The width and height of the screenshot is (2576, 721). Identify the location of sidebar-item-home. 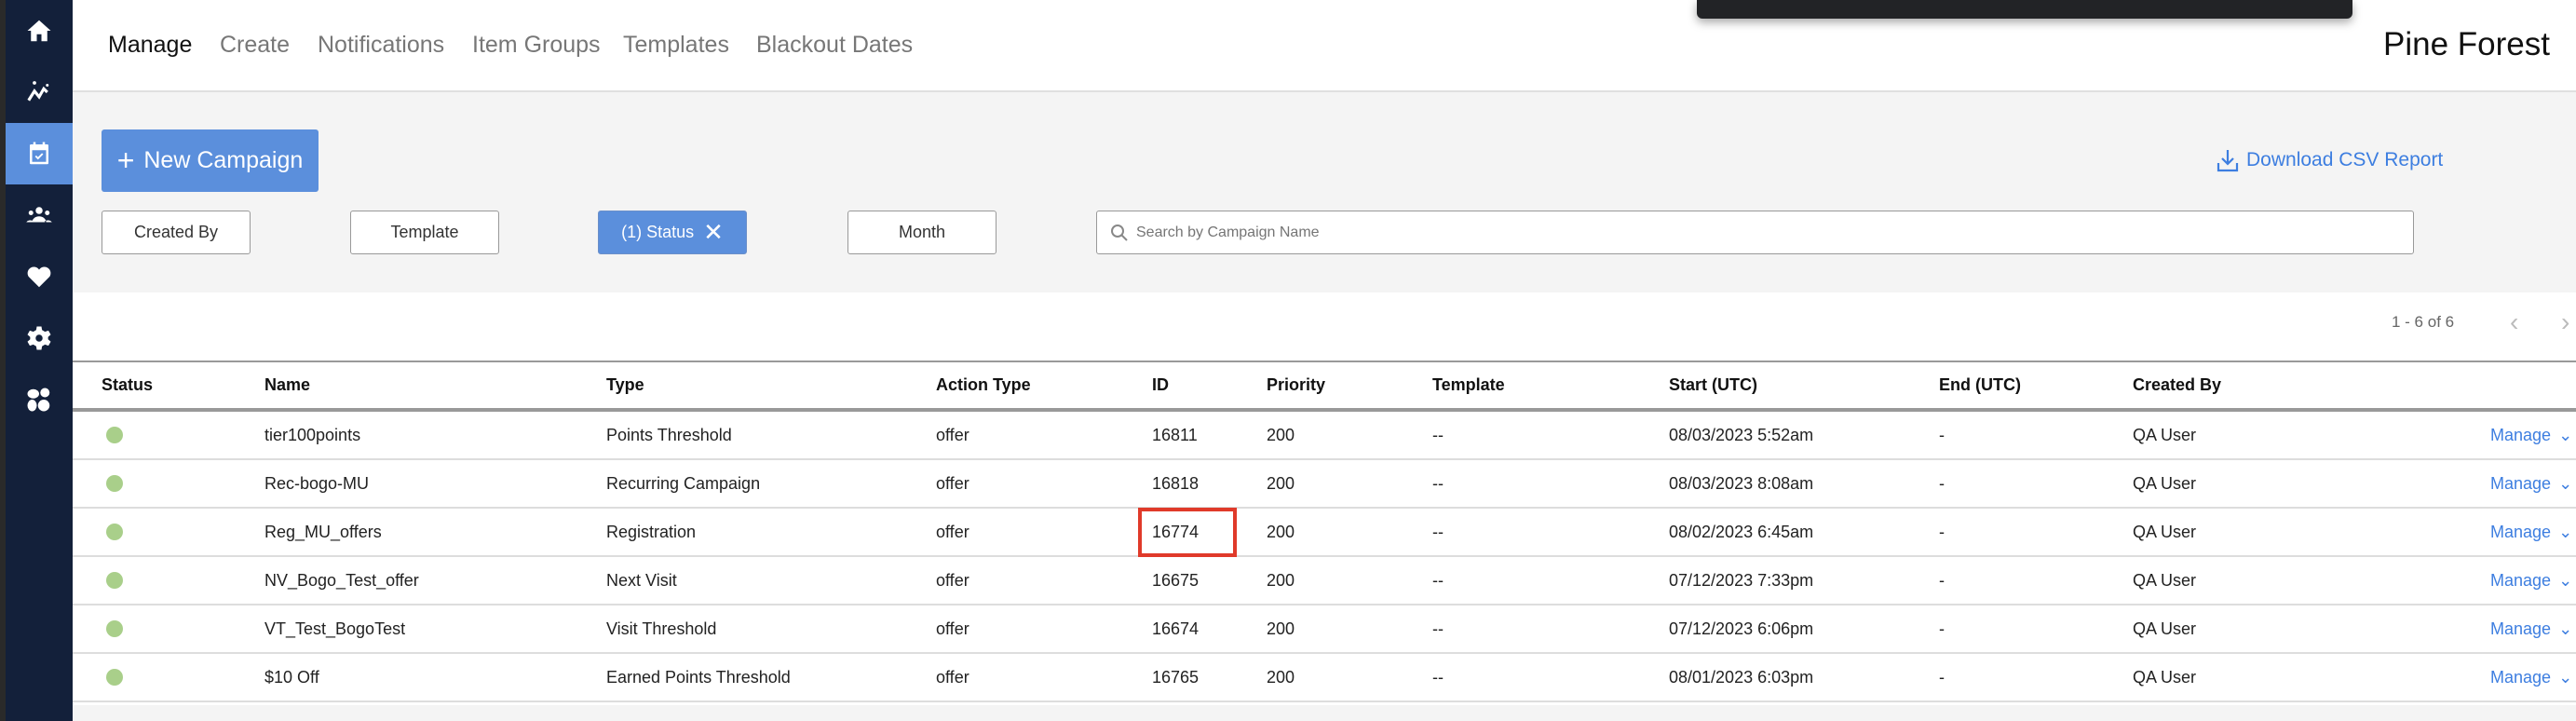
(39, 30).